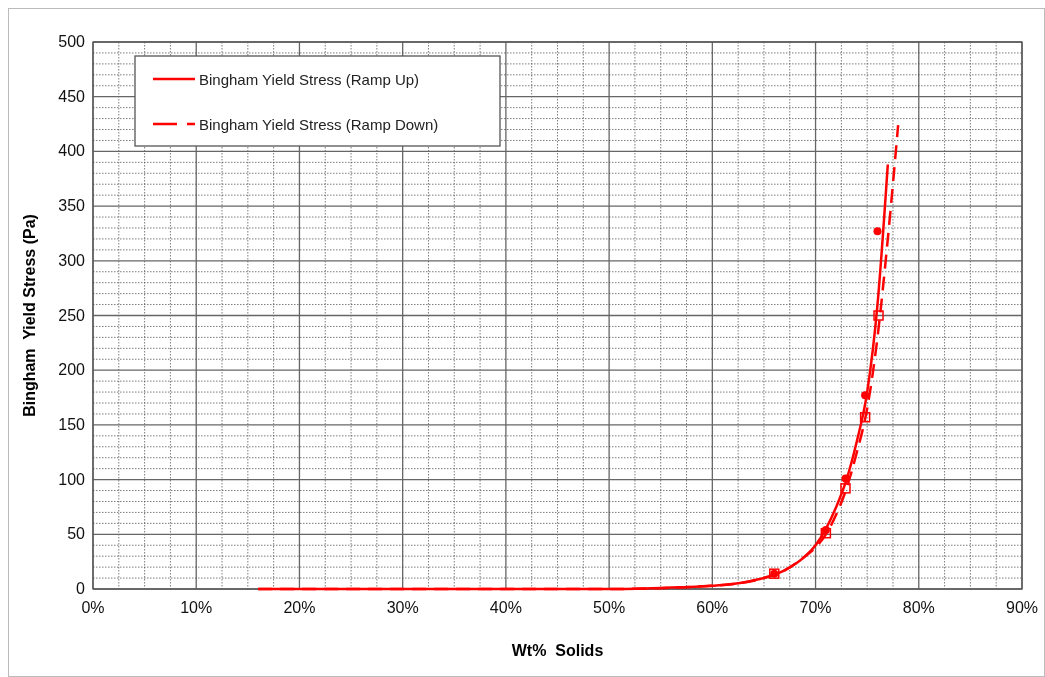 This screenshot has width=1045, height=677. I want to click on y-tick-label: 250, so click(72, 315).